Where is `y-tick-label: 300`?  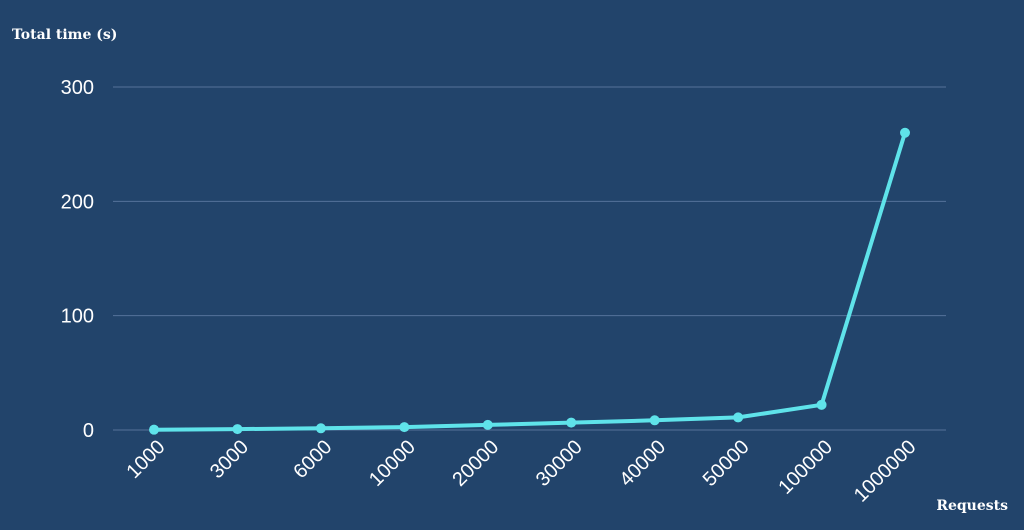
y-tick-label: 300 is located at coordinates (77, 88).